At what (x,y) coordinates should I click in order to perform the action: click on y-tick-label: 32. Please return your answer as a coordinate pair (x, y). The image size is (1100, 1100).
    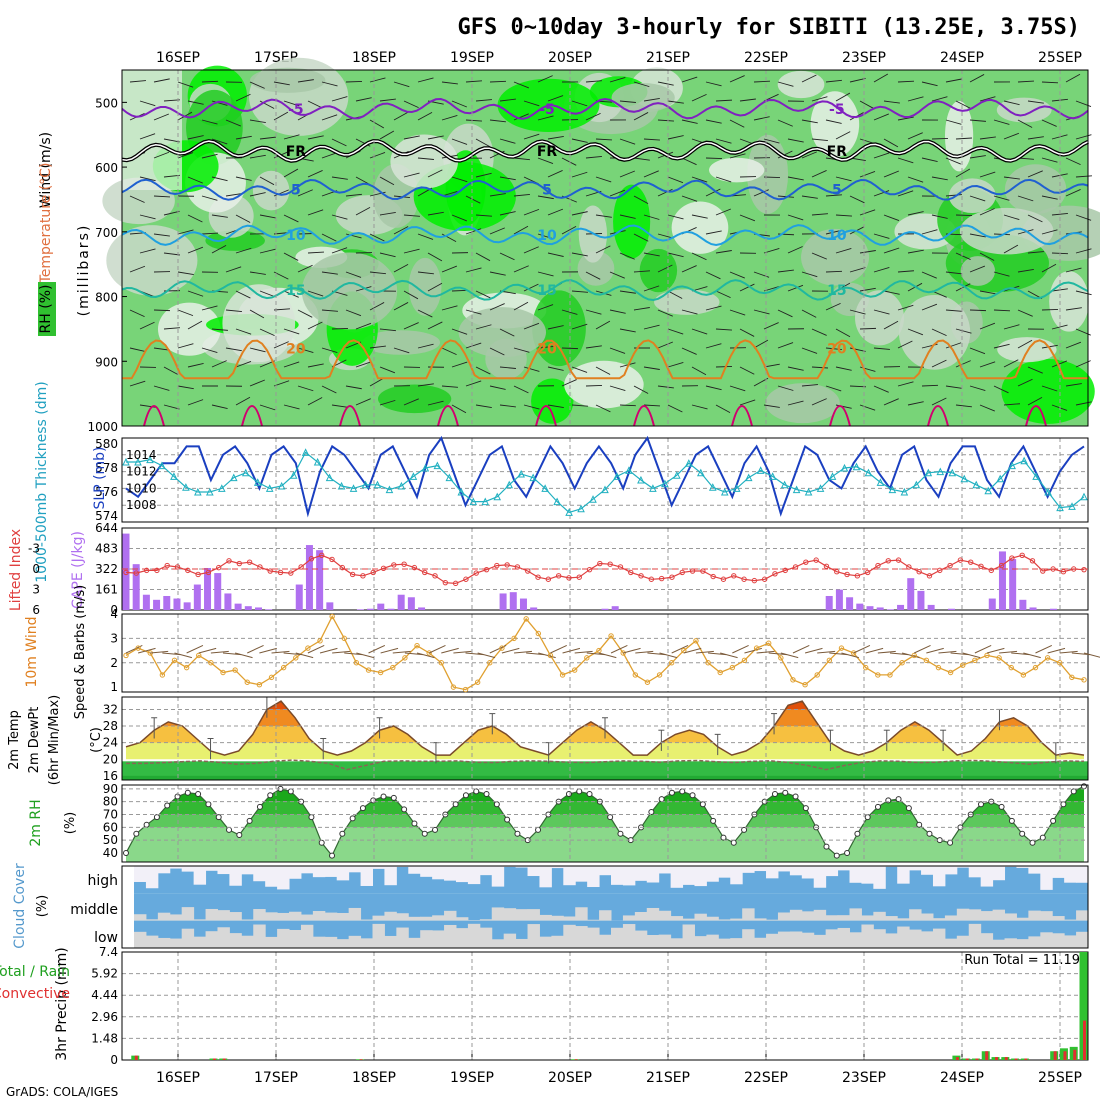
    Looking at the image, I should click on (110, 709).